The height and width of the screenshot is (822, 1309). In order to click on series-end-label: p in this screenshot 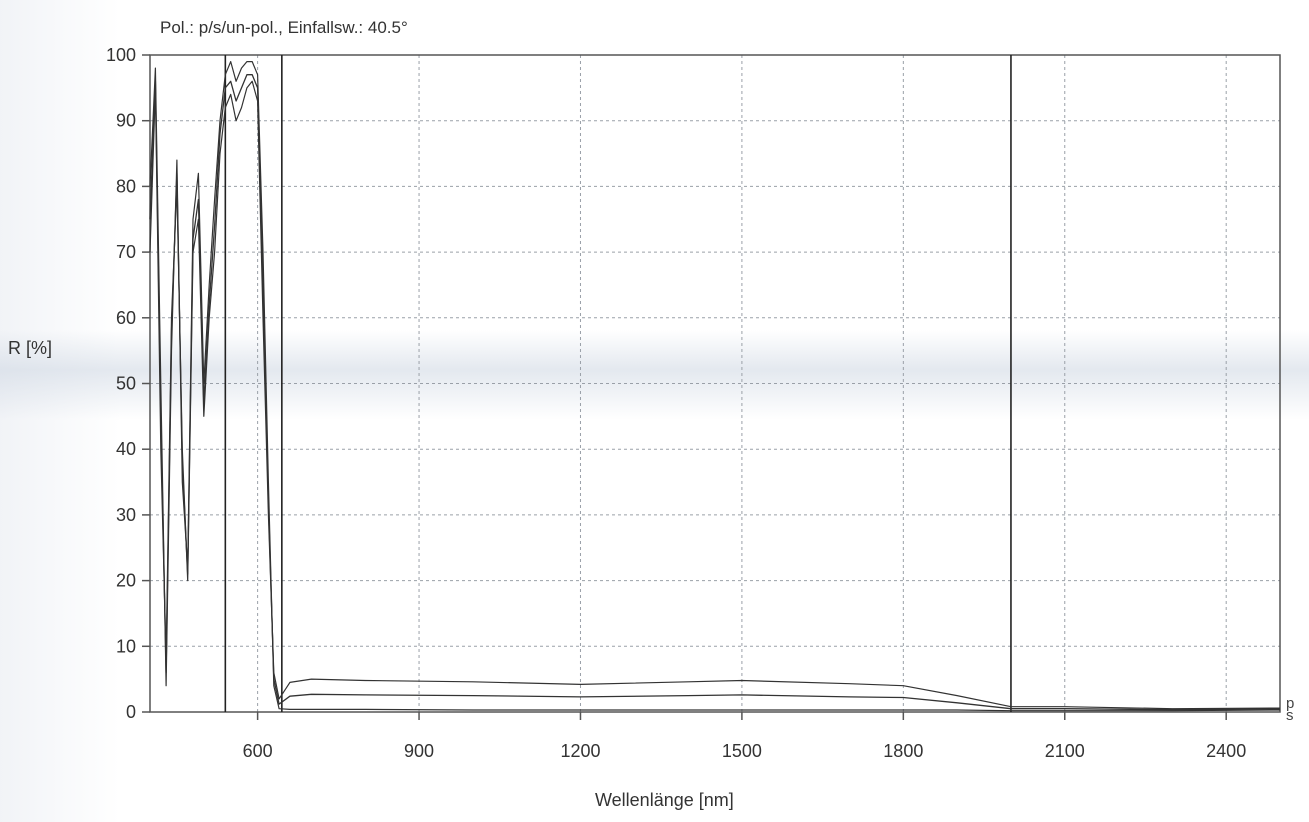, I will do `click(1290, 703)`.